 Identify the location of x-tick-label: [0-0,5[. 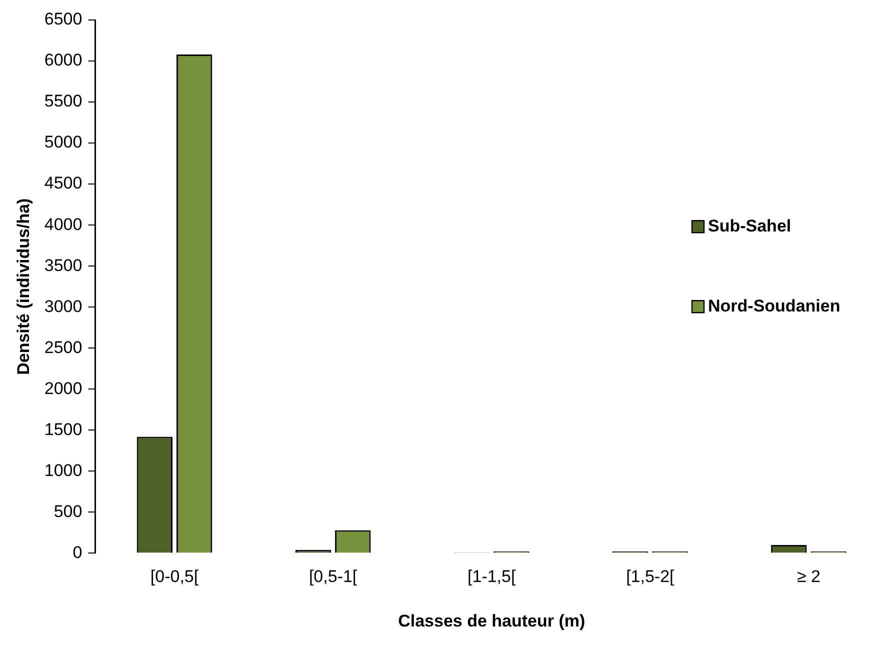
(174, 576).